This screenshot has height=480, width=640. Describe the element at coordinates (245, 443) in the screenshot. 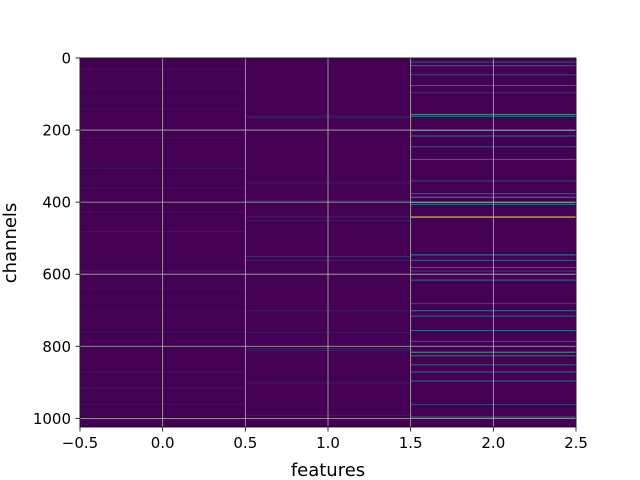

I see `x-tick-label: 0.5` at that location.